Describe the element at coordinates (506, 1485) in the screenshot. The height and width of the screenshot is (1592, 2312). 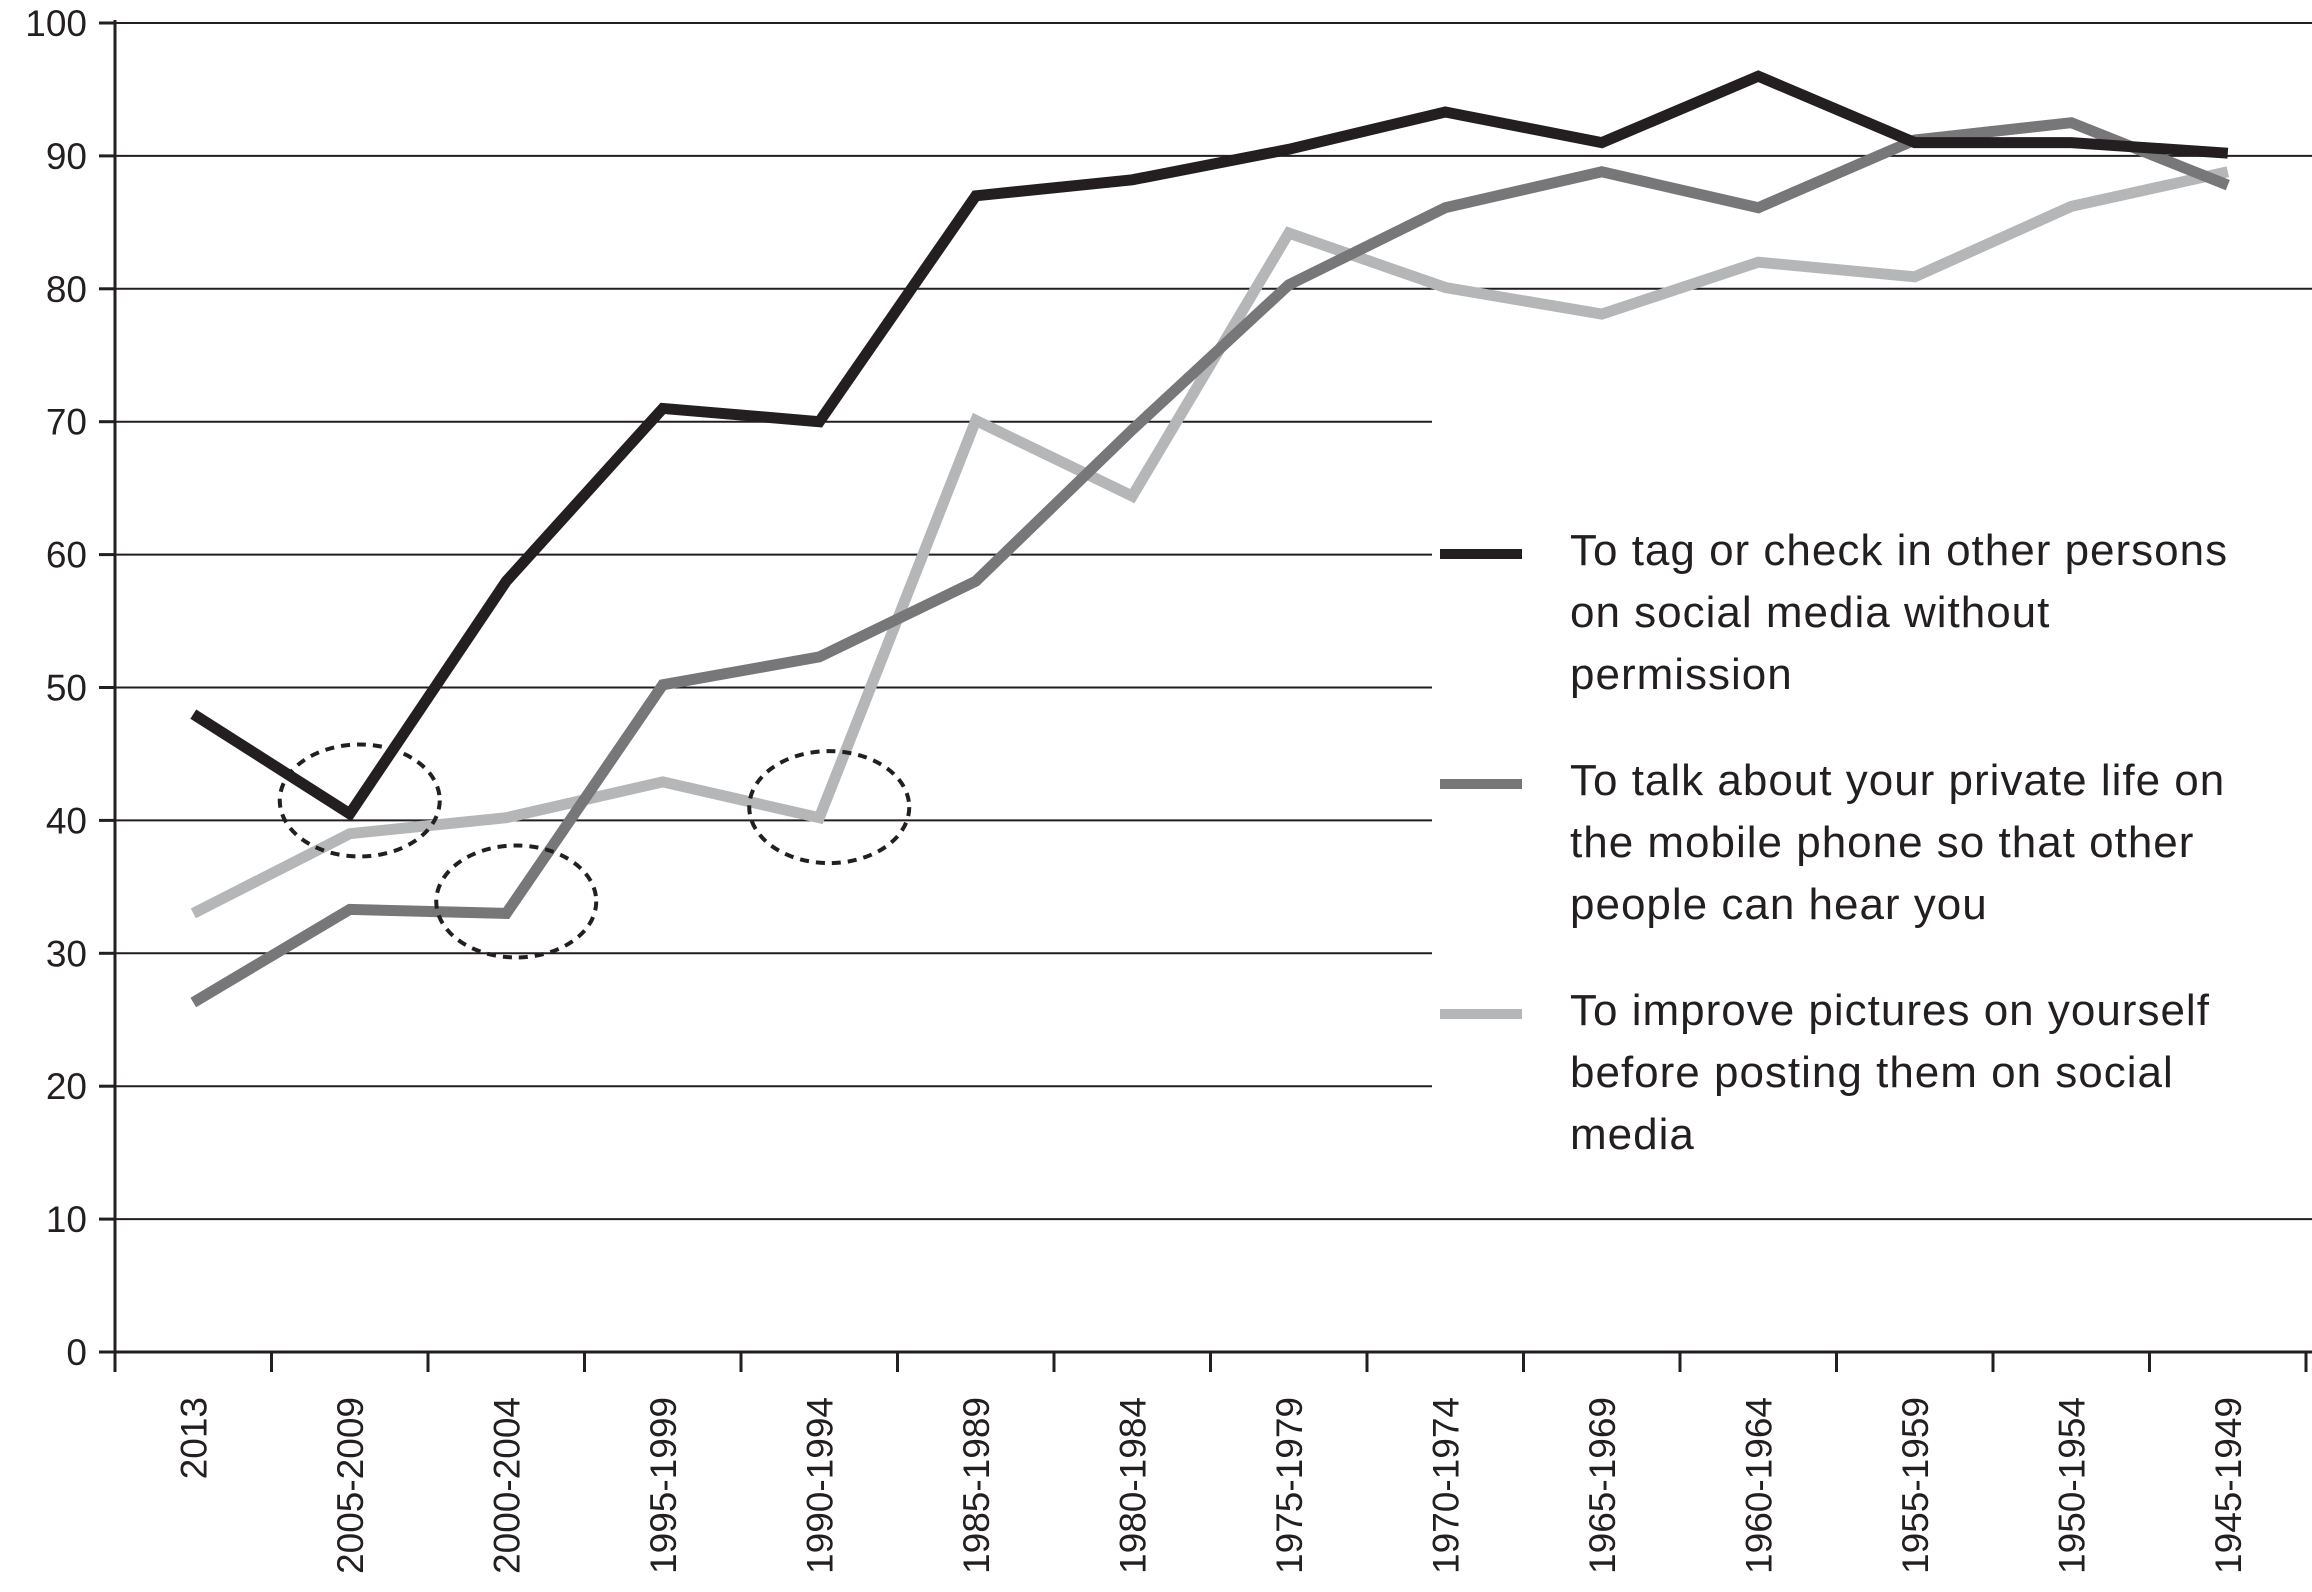
I see `x-tick-label: 2000-2004` at that location.